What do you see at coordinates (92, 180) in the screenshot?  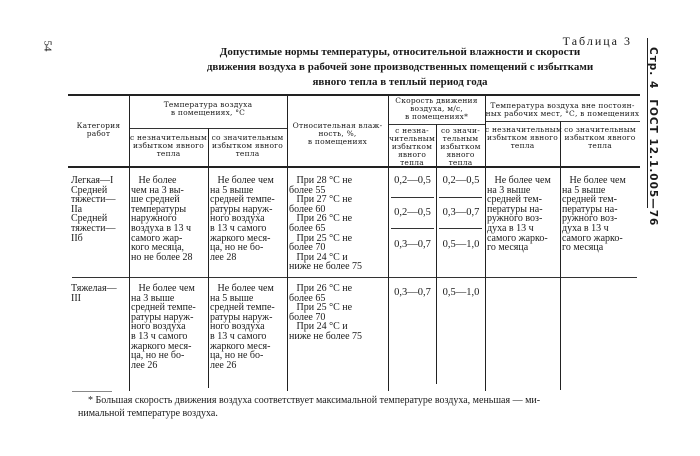 I see `text-line: Легкая—I` at bounding box center [92, 180].